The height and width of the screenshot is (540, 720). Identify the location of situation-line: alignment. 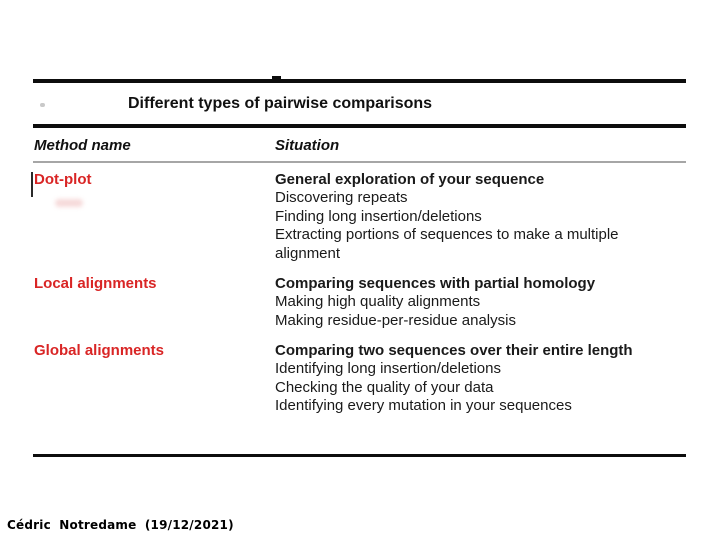
(308, 253).